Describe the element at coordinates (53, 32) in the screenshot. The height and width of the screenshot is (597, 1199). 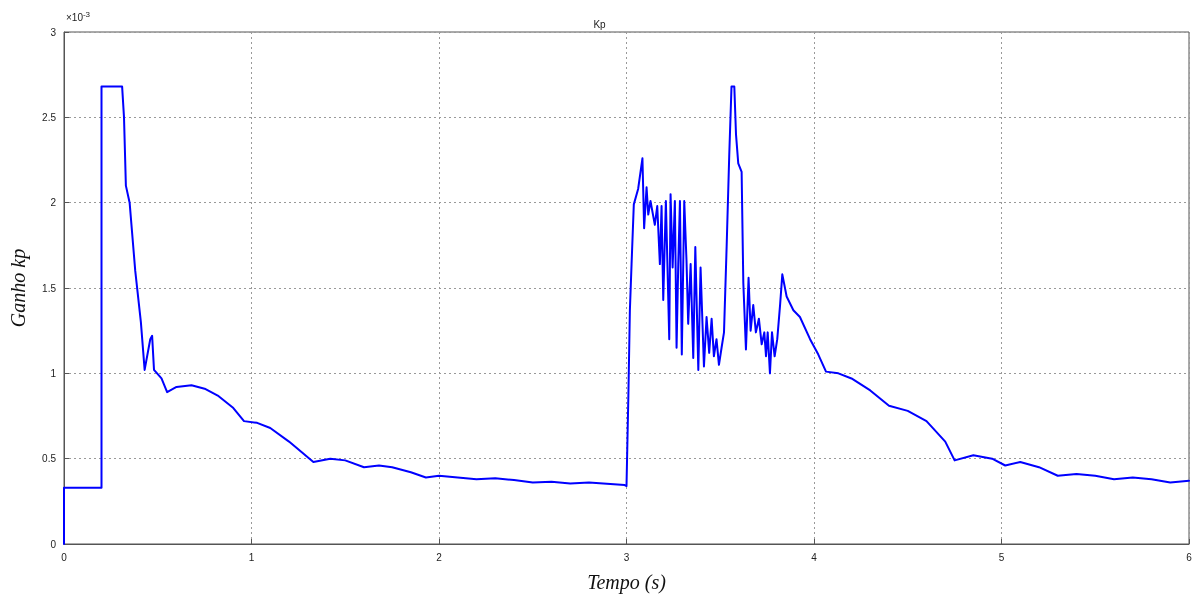
I see `y-tick-label: 3` at that location.